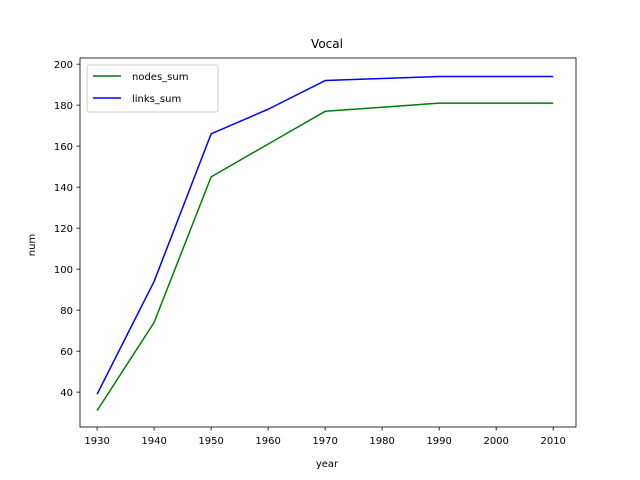  Describe the element at coordinates (32, 245) in the screenshot. I see `y-axis-title: num` at that location.